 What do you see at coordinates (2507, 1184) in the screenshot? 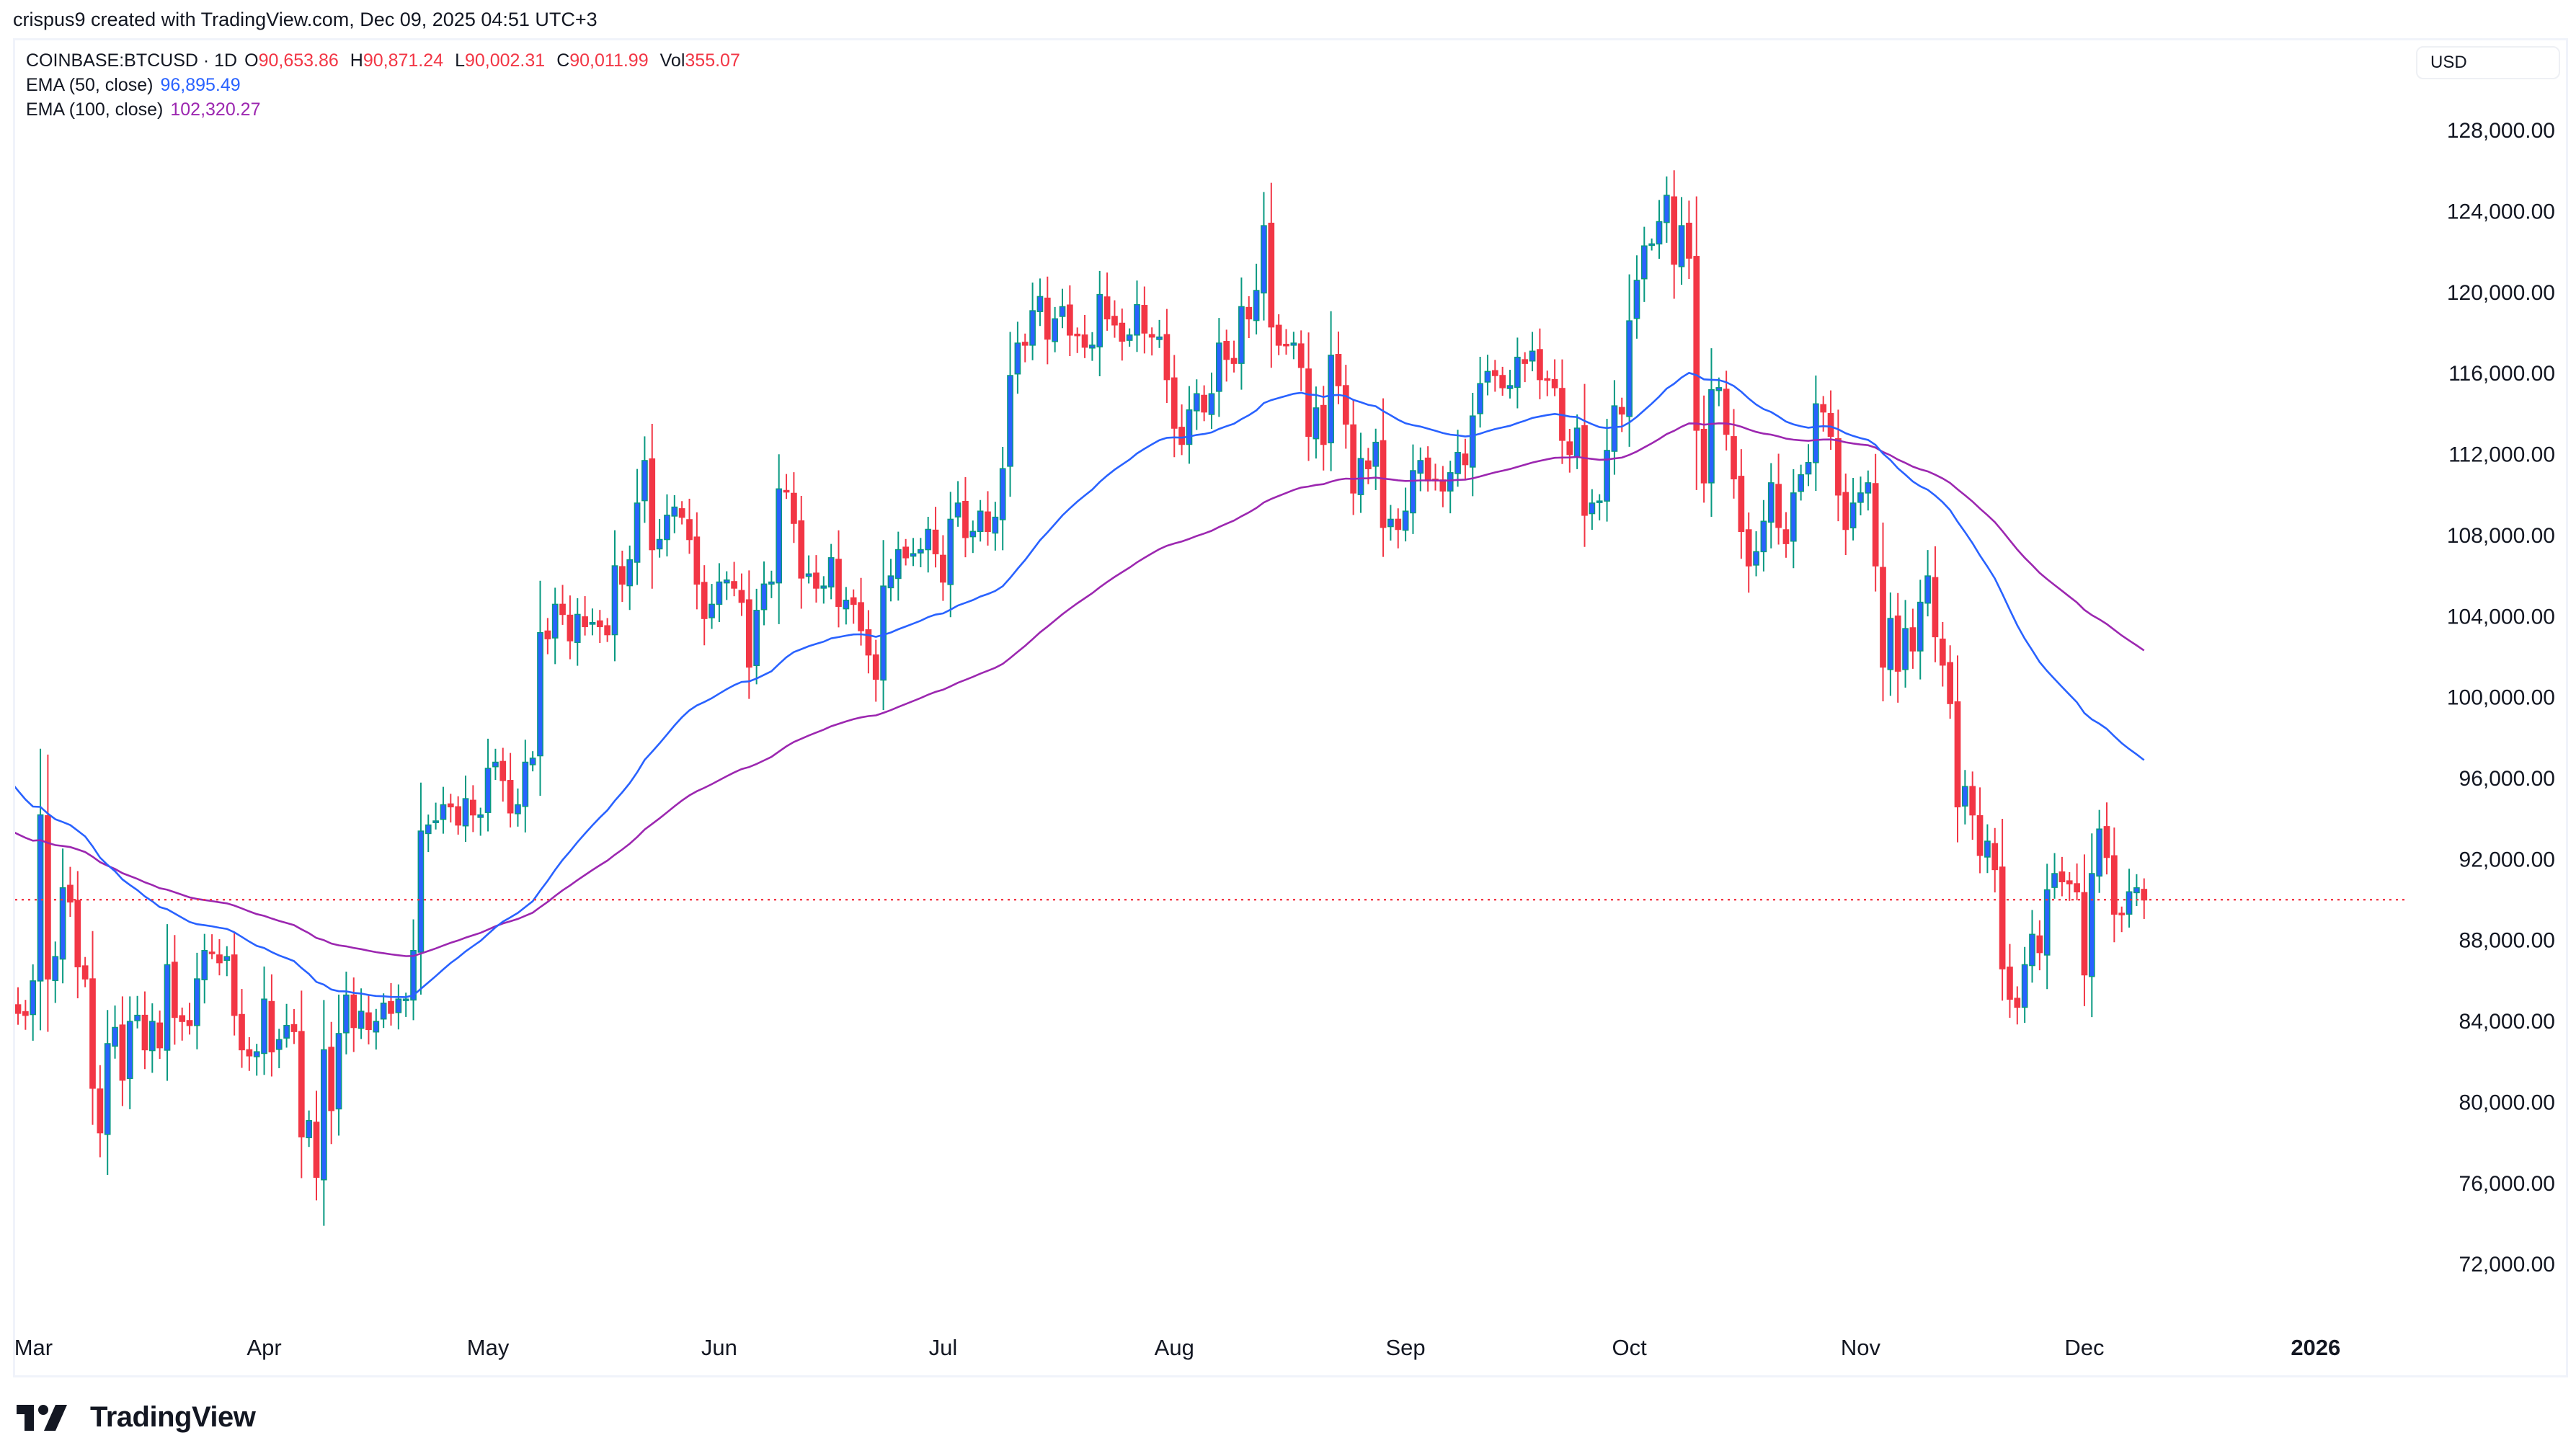
I see `price-tick-label: 76,000.00` at bounding box center [2507, 1184].